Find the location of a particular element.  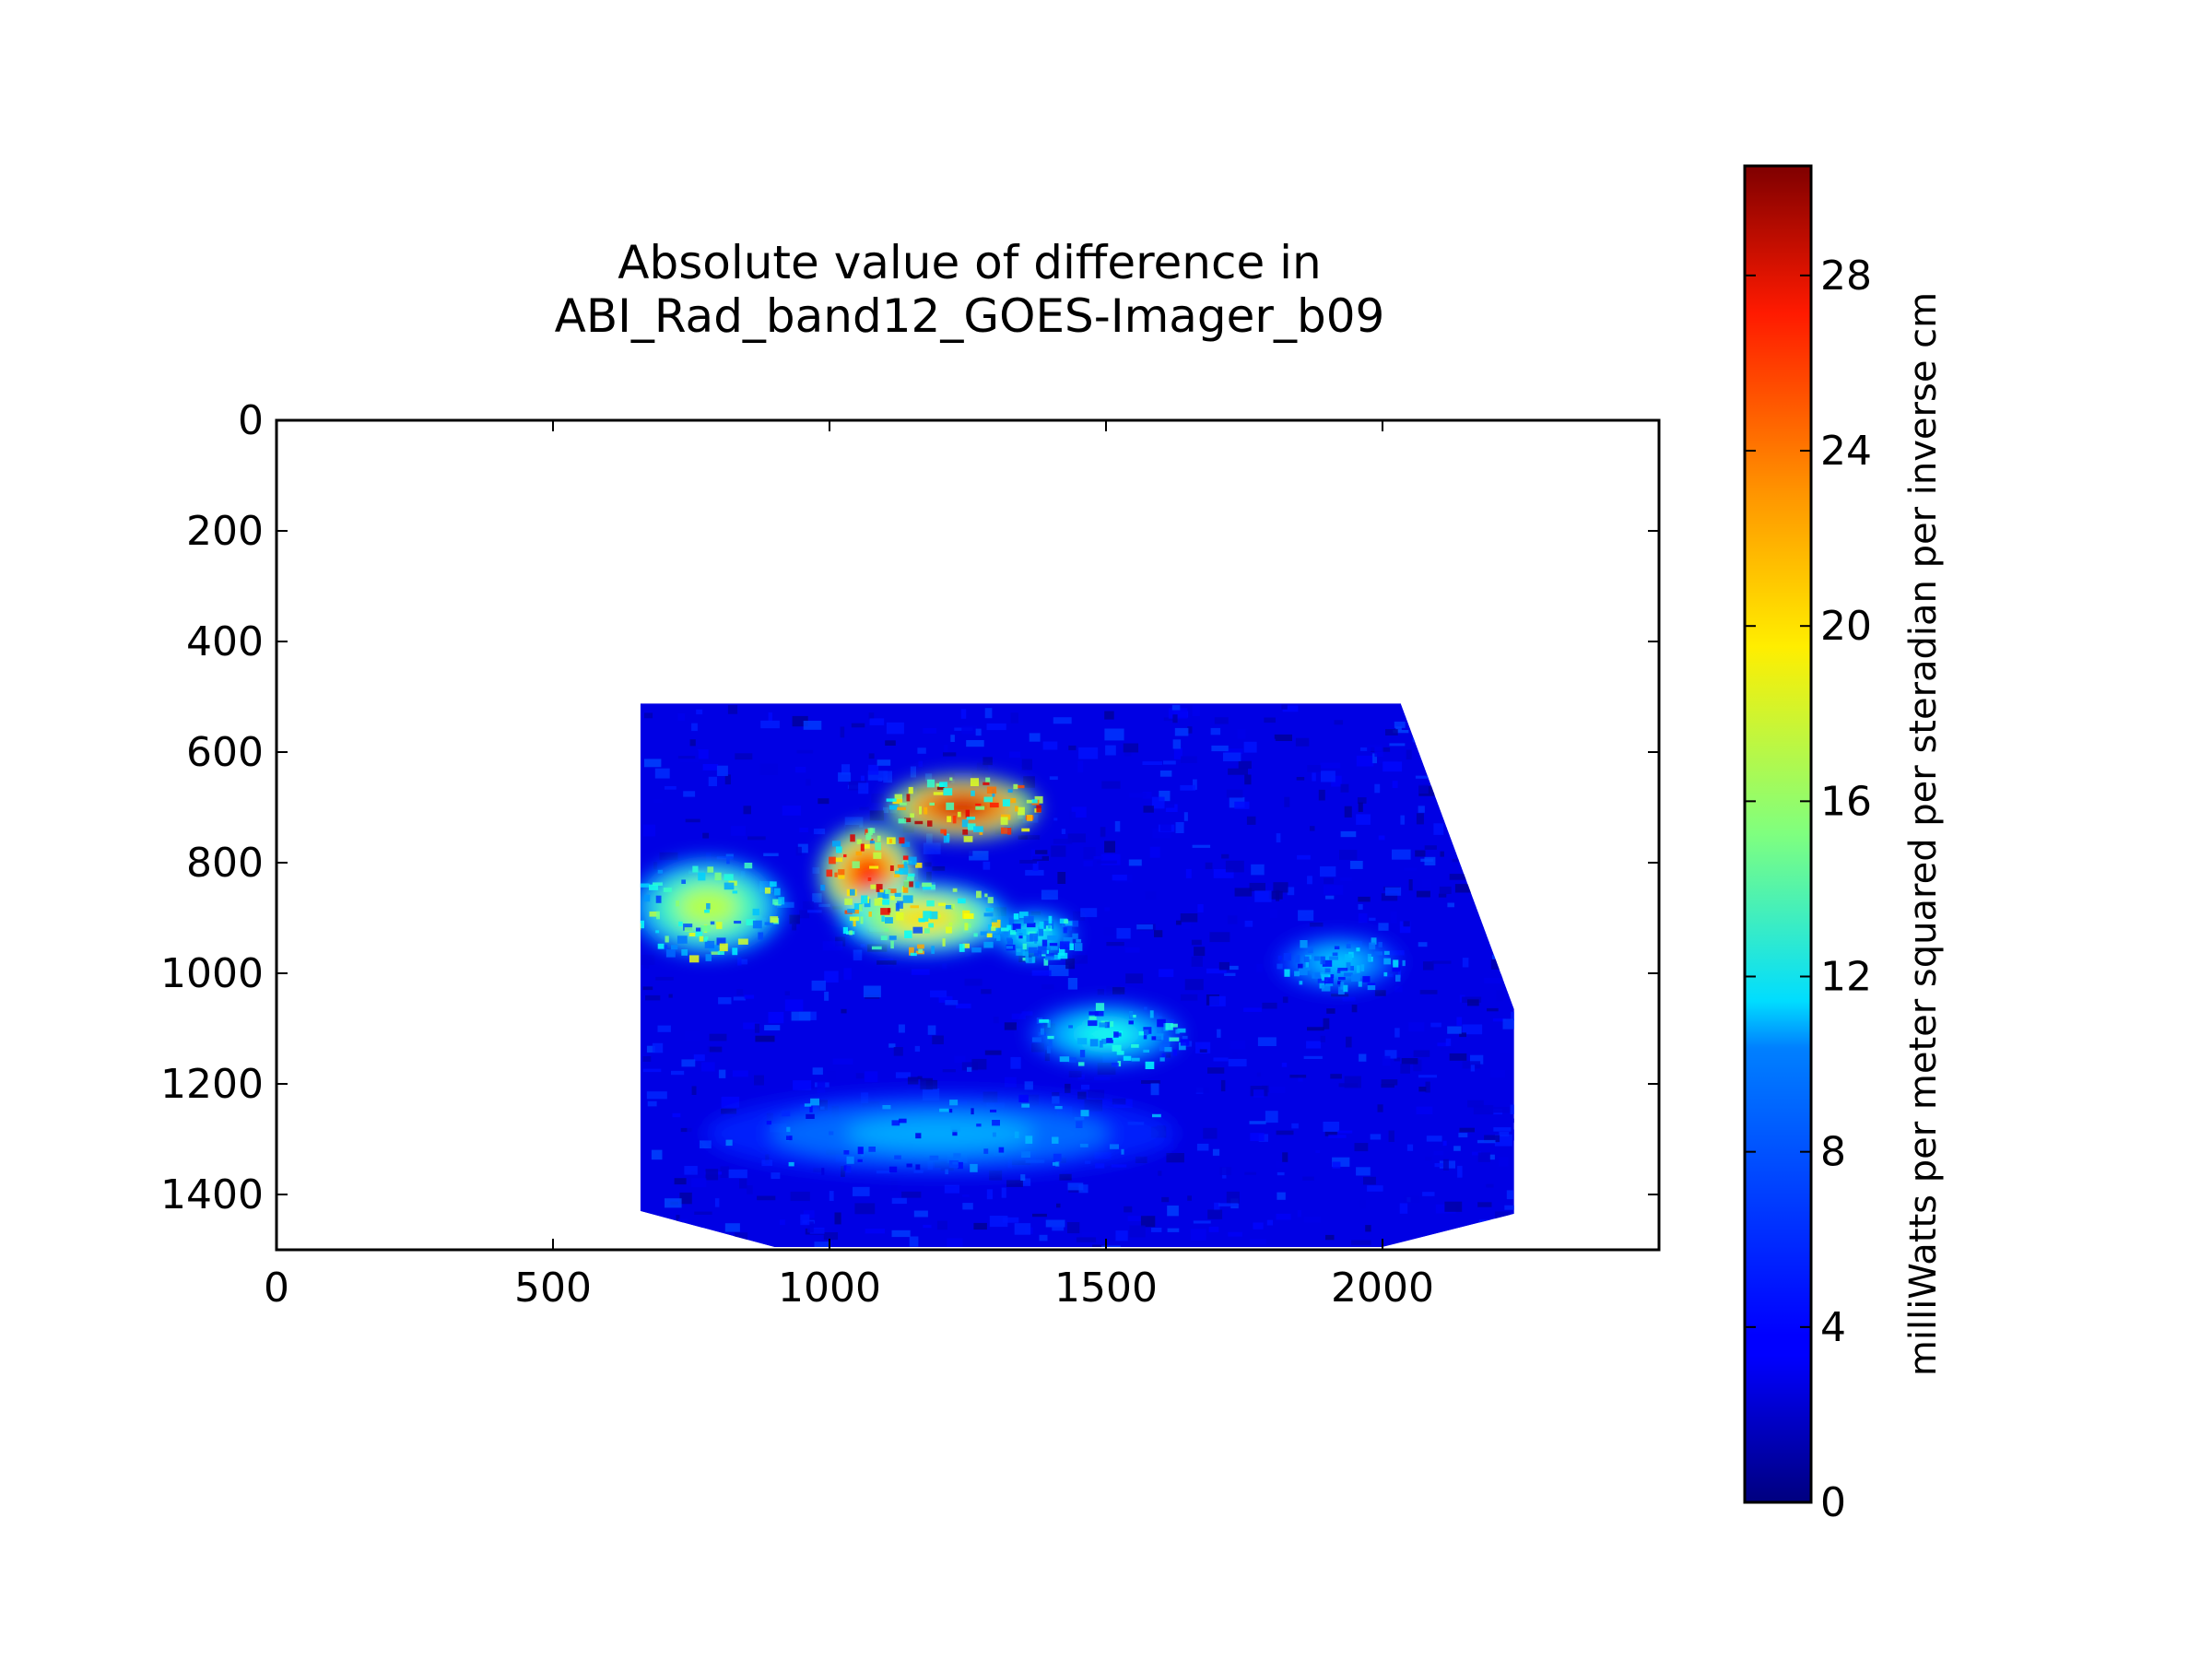

y-tick-label: 800 is located at coordinates (225, 863).